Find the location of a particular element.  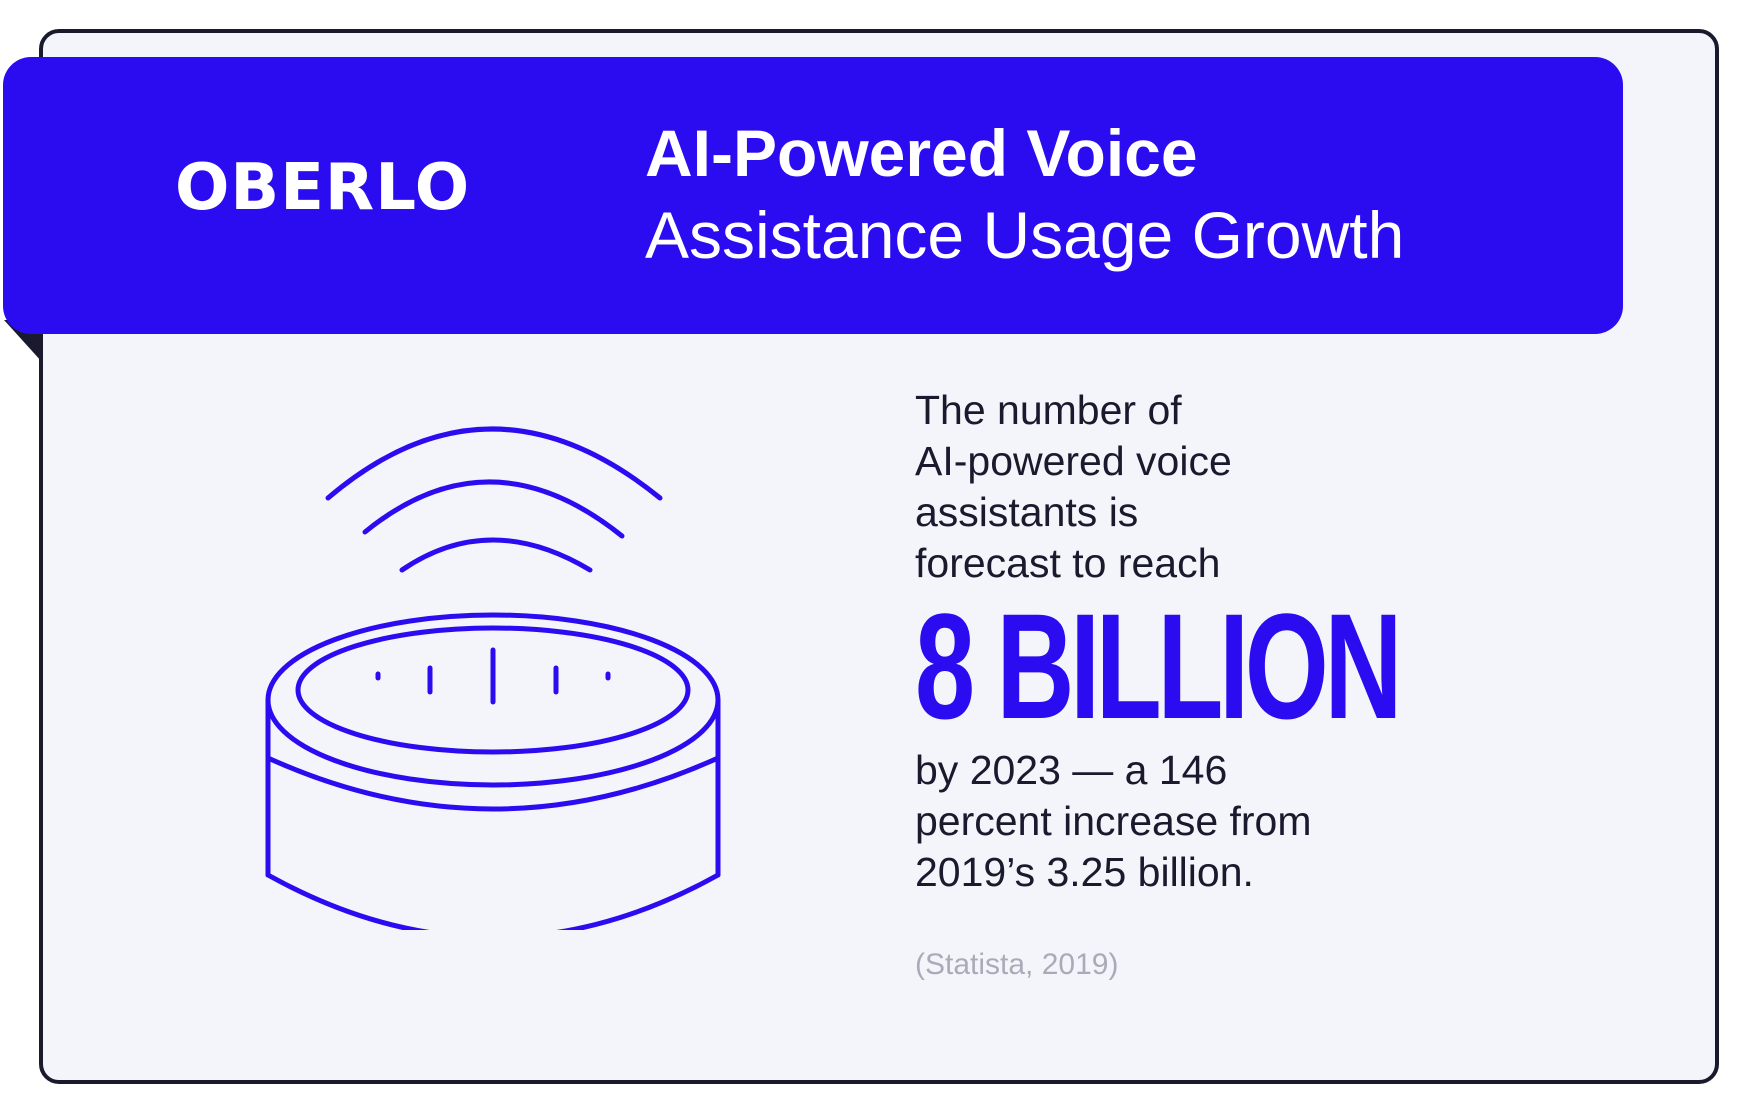

stat-intro-line: AI-powered voice is located at coordinates (1073, 461).